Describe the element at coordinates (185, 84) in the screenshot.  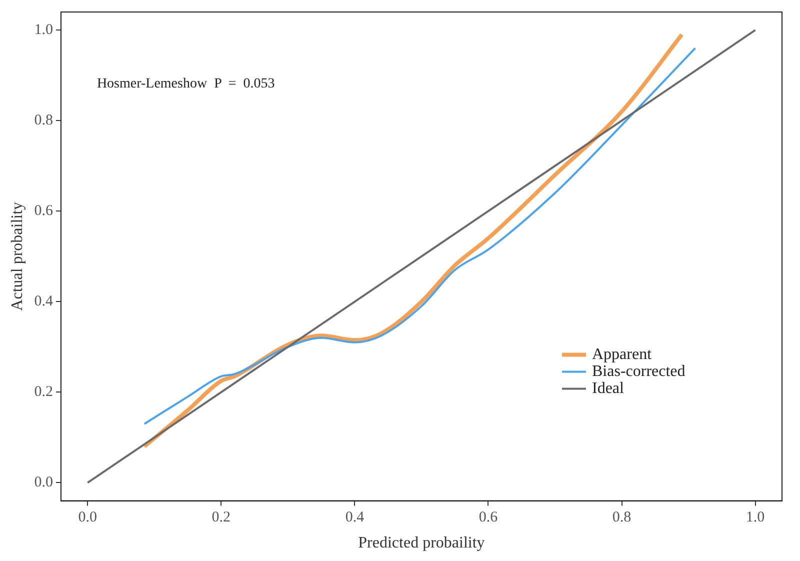
I see `annotation: Hosmer-Lemeshow P = 0.053` at that location.